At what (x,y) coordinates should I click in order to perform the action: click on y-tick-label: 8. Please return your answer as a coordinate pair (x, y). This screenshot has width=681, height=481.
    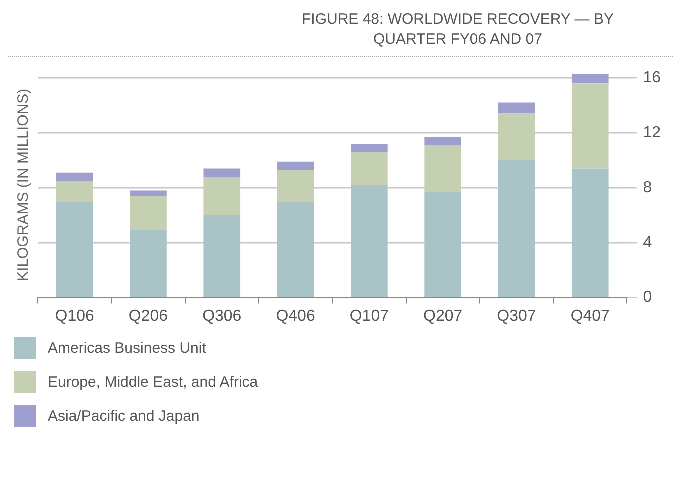
    Looking at the image, I should click on (647, 187).